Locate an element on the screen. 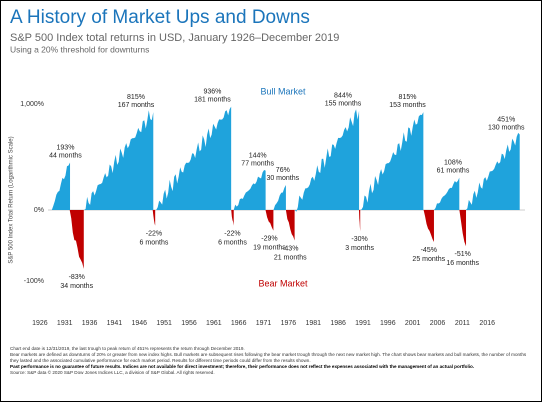 The height and width of the screenshot is (402, 542). value-label: 144% is located at coordinates (258, 155).